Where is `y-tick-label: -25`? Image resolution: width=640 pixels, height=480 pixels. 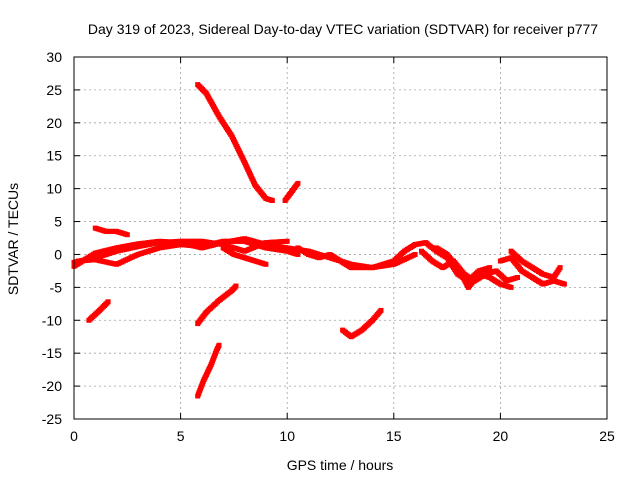 y-tick-label: -25 is located at coordinates (52, 419).